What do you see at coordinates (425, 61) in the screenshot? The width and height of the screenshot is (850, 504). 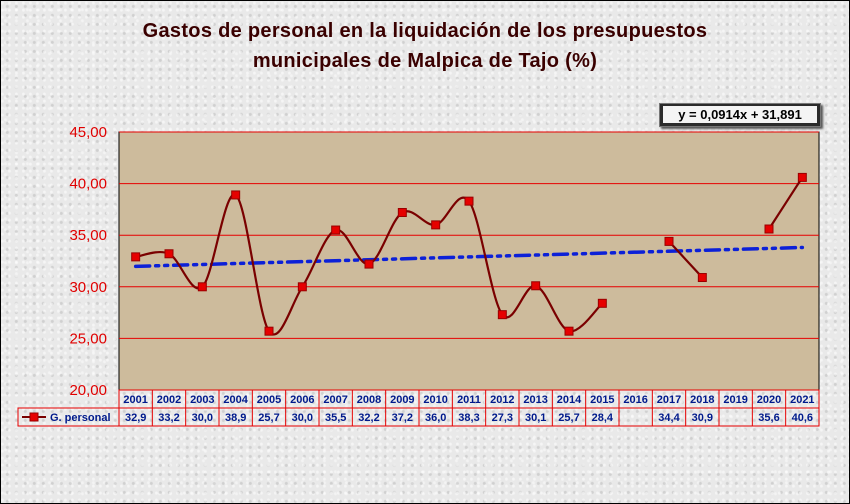 I see `chart-title-line-2: municipales de Malpica de Tajo (%)` at bounding box center [425, 61].